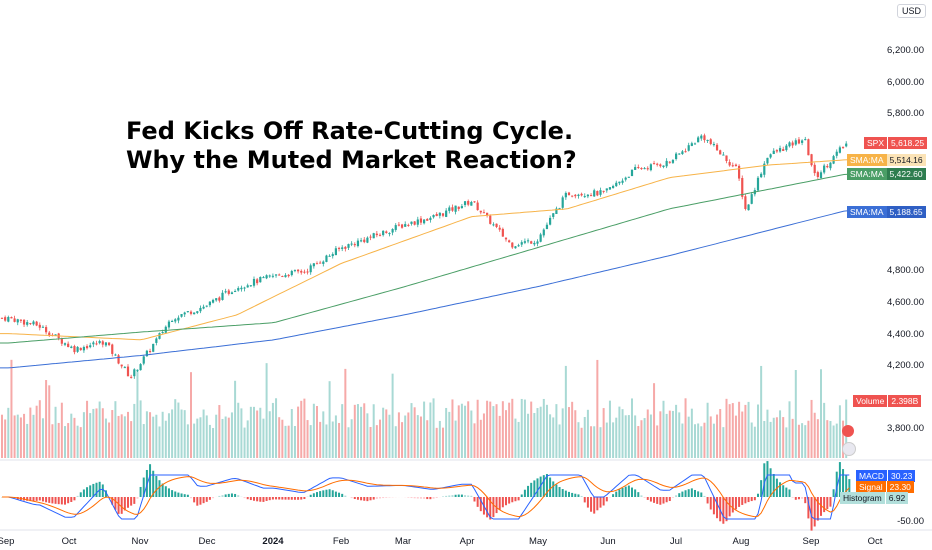 This screenshot has height=550, width=932. I want to click on lightning-icon, so click(848, 431).